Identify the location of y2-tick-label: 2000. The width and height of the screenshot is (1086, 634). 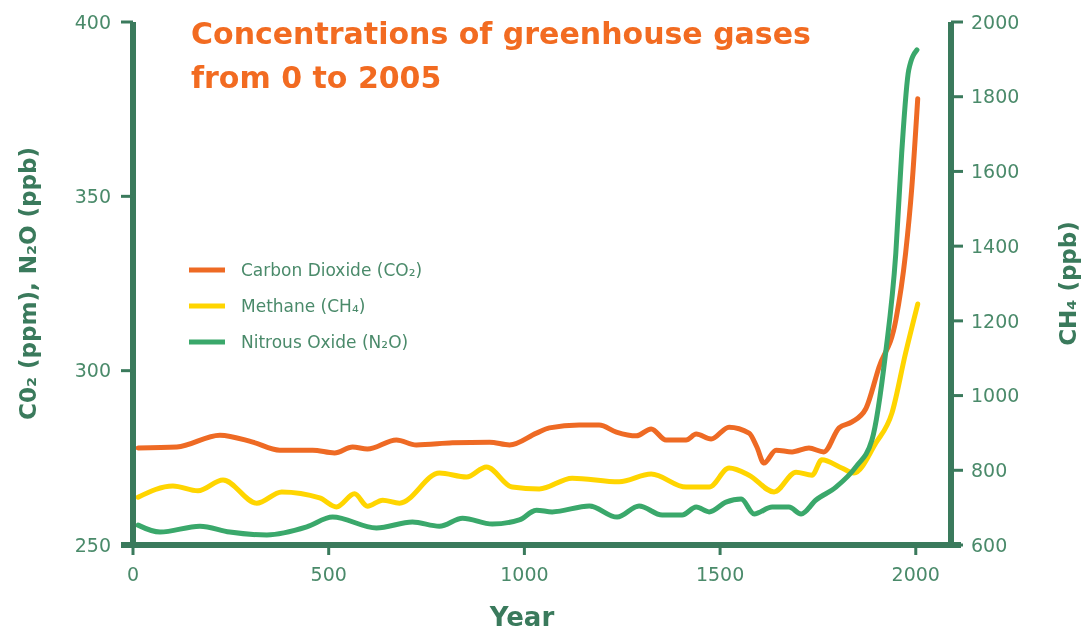
(995, 21).